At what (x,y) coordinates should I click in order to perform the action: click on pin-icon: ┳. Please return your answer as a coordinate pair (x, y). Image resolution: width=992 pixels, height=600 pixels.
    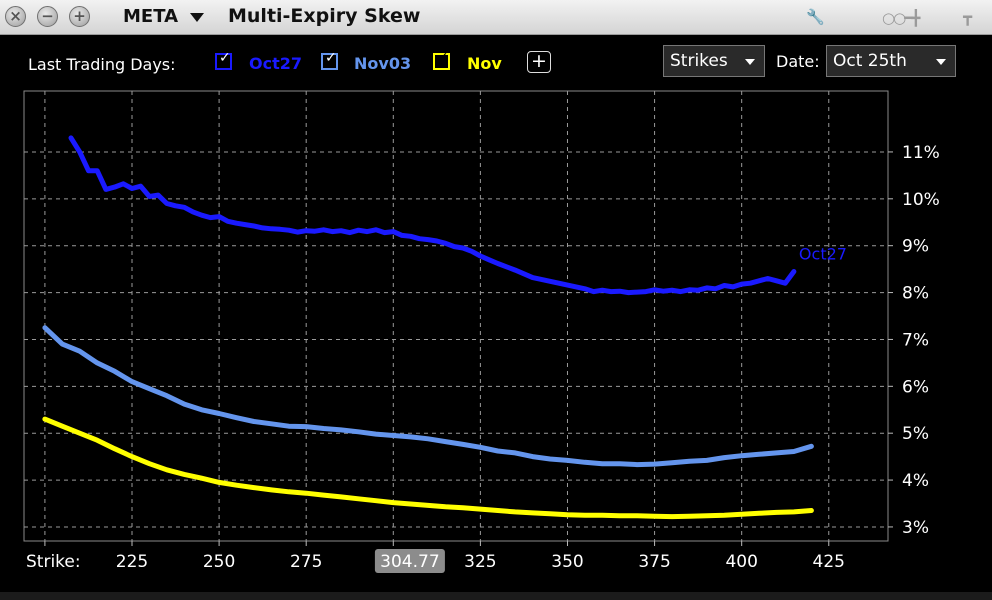
    Looking at the image, I should click on (968, 17).